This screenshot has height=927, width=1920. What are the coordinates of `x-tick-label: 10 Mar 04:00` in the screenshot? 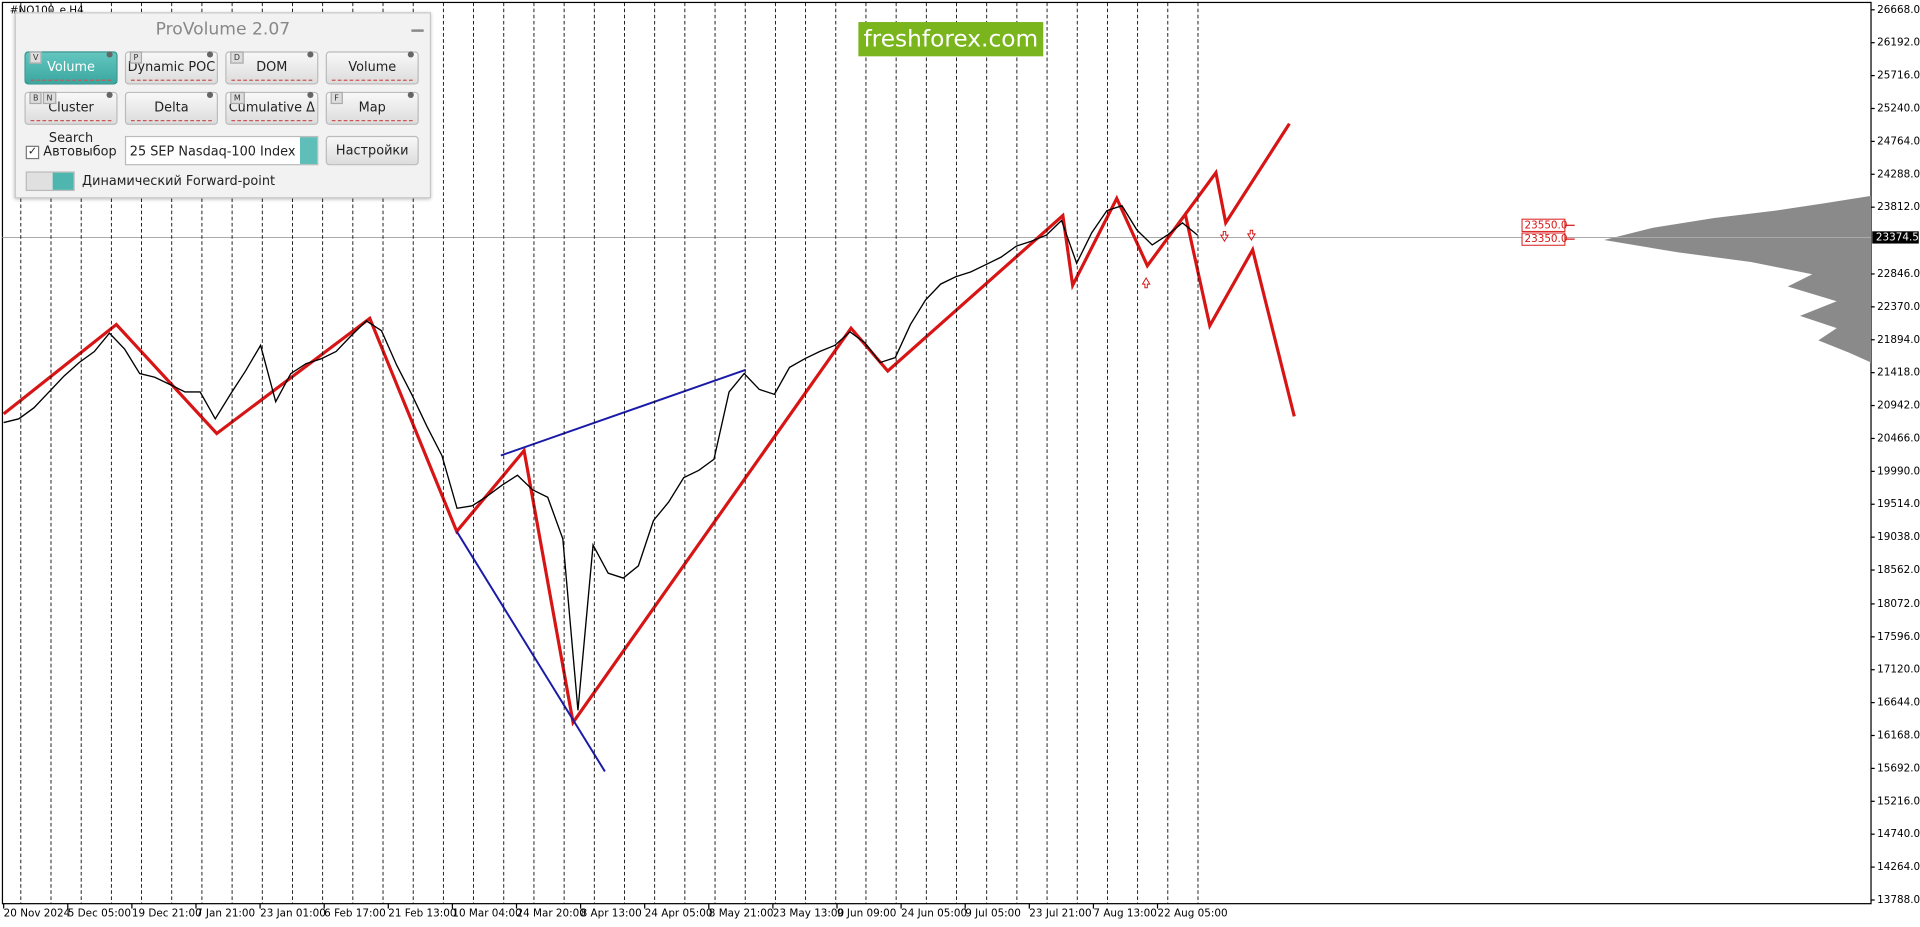 It's located at (486, 913).